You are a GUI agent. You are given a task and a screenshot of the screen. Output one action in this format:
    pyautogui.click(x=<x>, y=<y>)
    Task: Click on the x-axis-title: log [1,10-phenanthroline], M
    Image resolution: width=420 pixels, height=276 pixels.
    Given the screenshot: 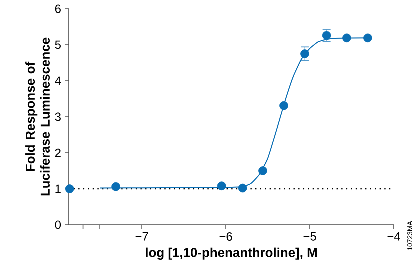 What is the action you would take?
    pyautogui.click(x=231, y=254)
    